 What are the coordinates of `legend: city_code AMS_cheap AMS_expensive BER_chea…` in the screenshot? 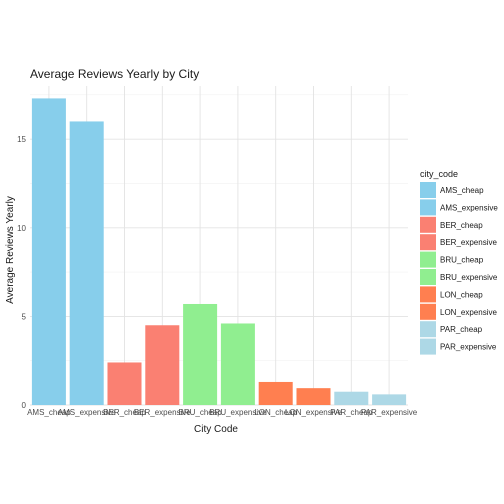 It's located at (459, 262).